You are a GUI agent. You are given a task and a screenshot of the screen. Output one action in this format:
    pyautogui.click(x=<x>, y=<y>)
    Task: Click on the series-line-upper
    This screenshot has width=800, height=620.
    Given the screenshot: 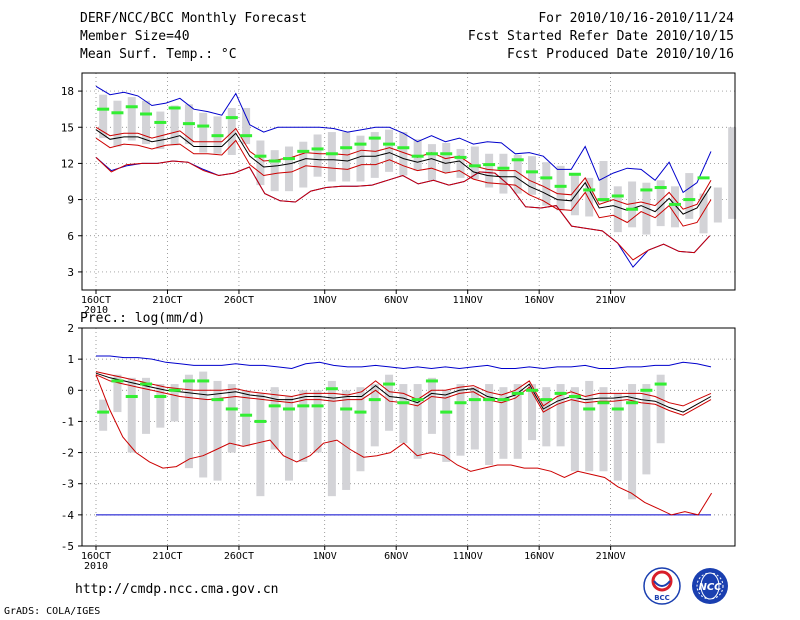 What is the action you would take?
    pyautogui.click(x=403, y=168)
    